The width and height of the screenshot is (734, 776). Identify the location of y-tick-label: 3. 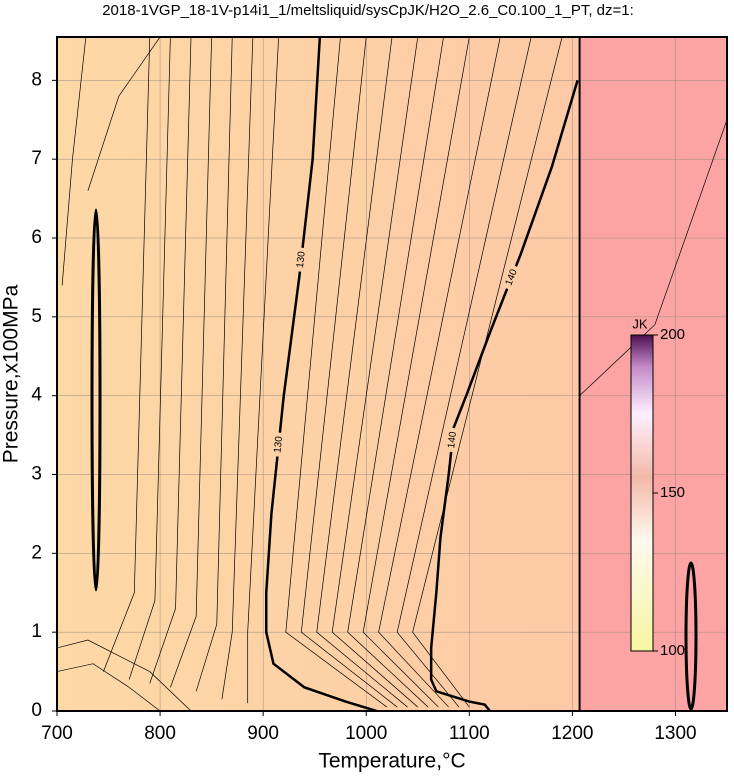
(36, 474).